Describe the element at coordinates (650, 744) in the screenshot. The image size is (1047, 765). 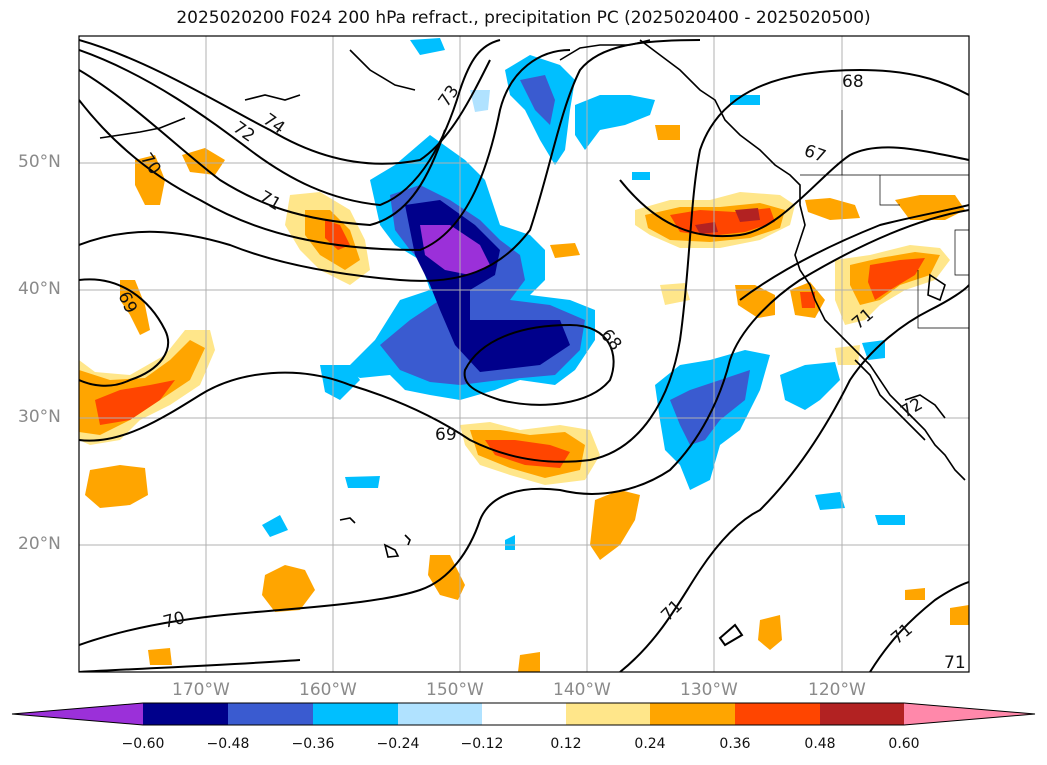
I see `colorbar-tick-label: 0.24` at that location.